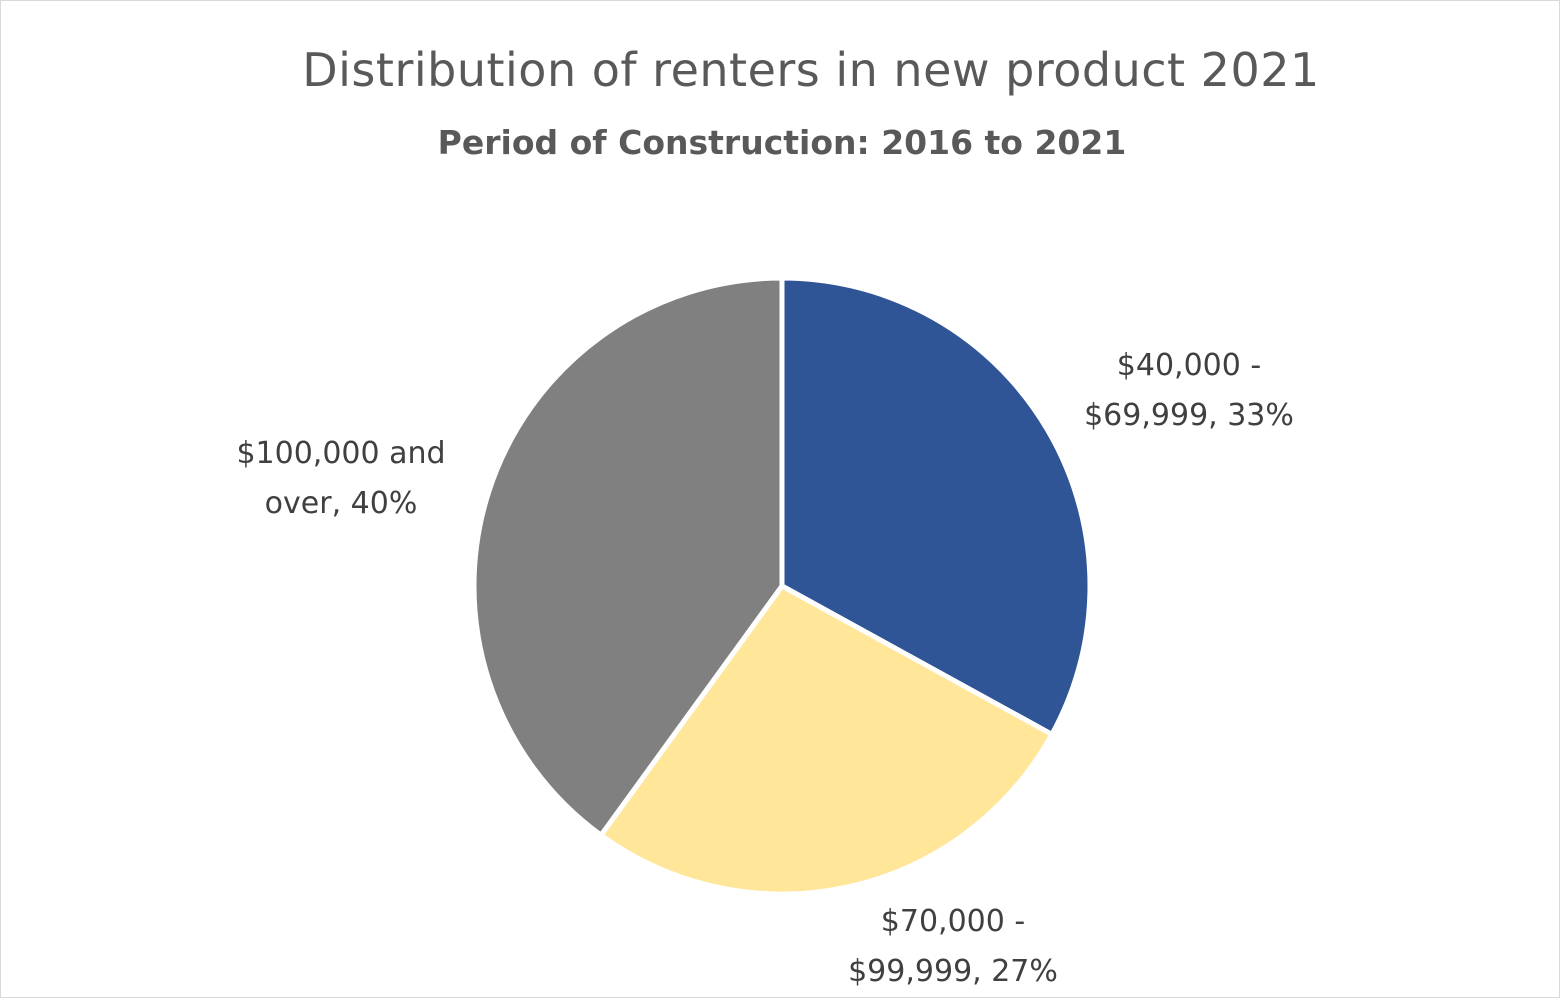 This screenshot has height=1001, width=1562. What do you see at coordinates (340, 478) in the screenshot?
I see `data-label-3: $100,000 and over, 40%` at bounding box center [340, 478].